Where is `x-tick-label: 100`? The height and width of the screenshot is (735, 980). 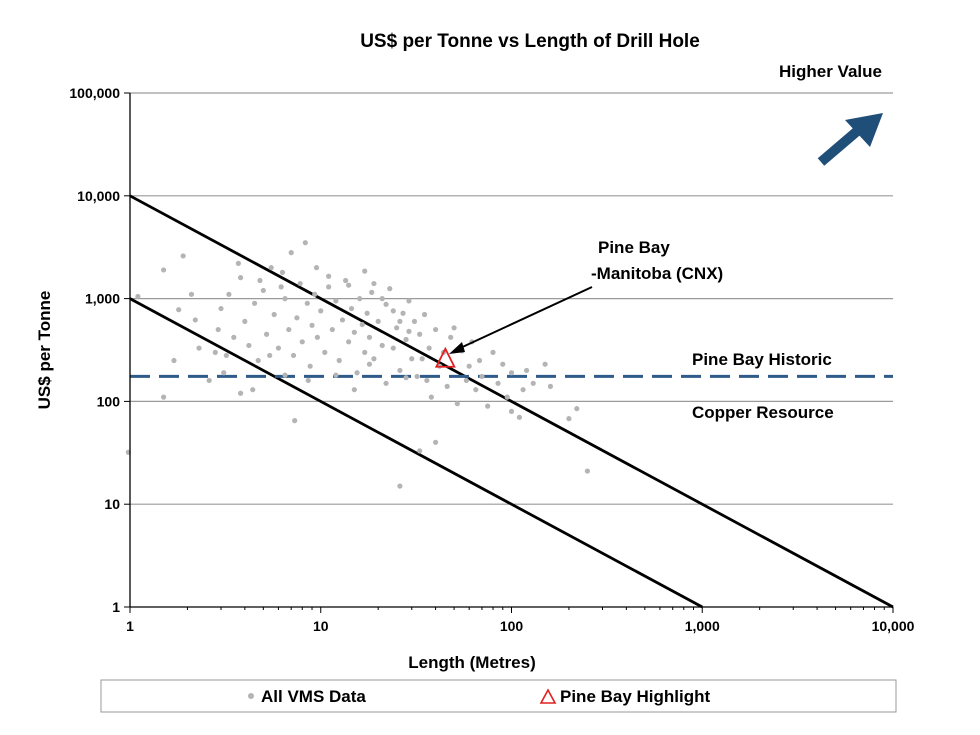 x-tick-label: 100 is located at coordinates (512, 626).